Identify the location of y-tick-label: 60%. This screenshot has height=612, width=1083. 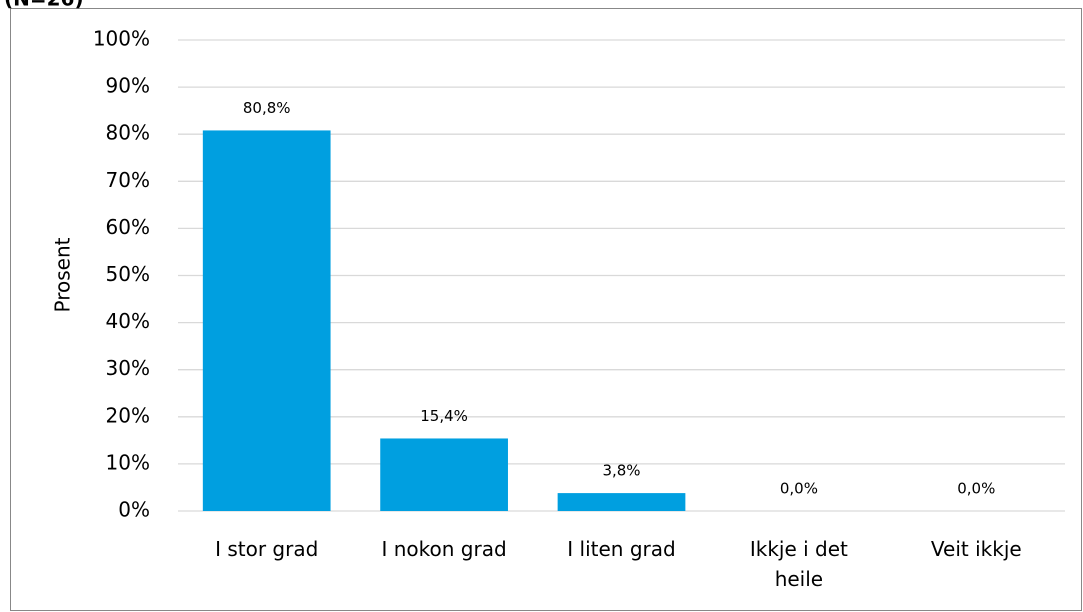
(128, 227).